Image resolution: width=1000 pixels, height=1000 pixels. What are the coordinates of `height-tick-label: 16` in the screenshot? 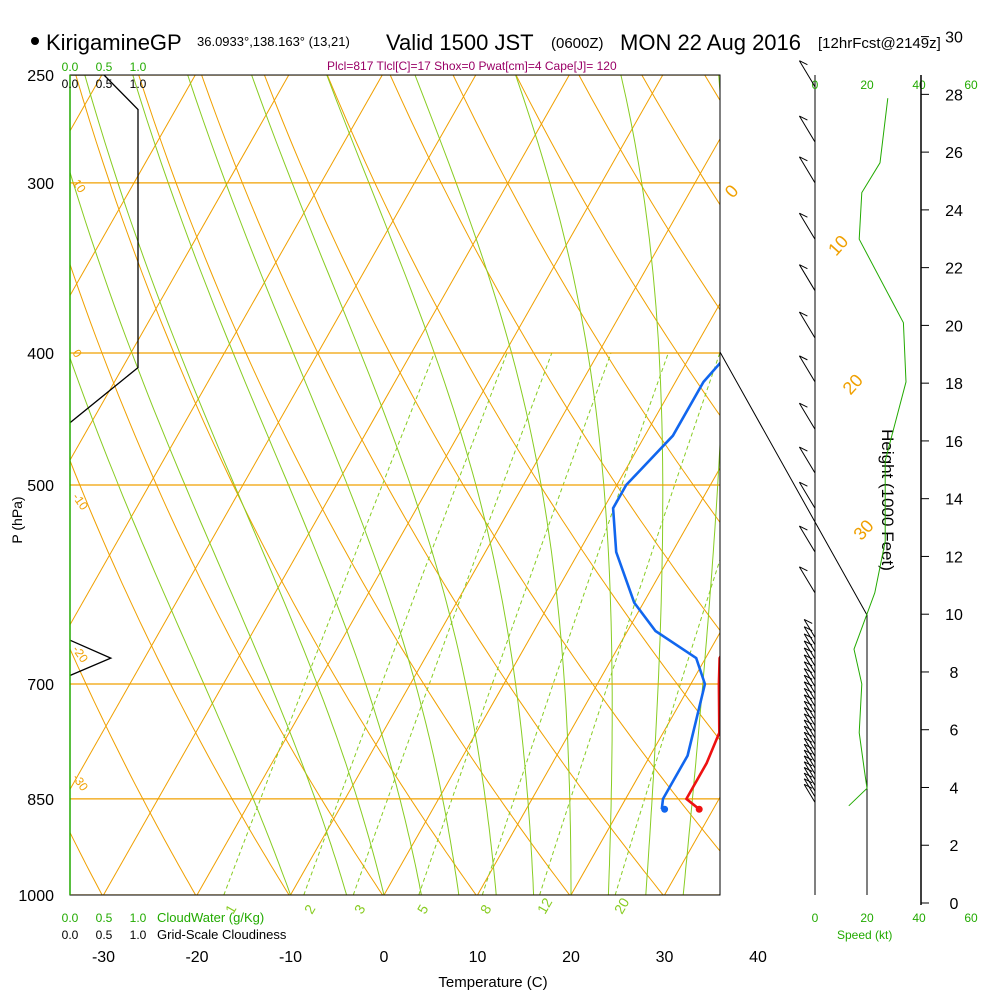 It's located at (954, 442).